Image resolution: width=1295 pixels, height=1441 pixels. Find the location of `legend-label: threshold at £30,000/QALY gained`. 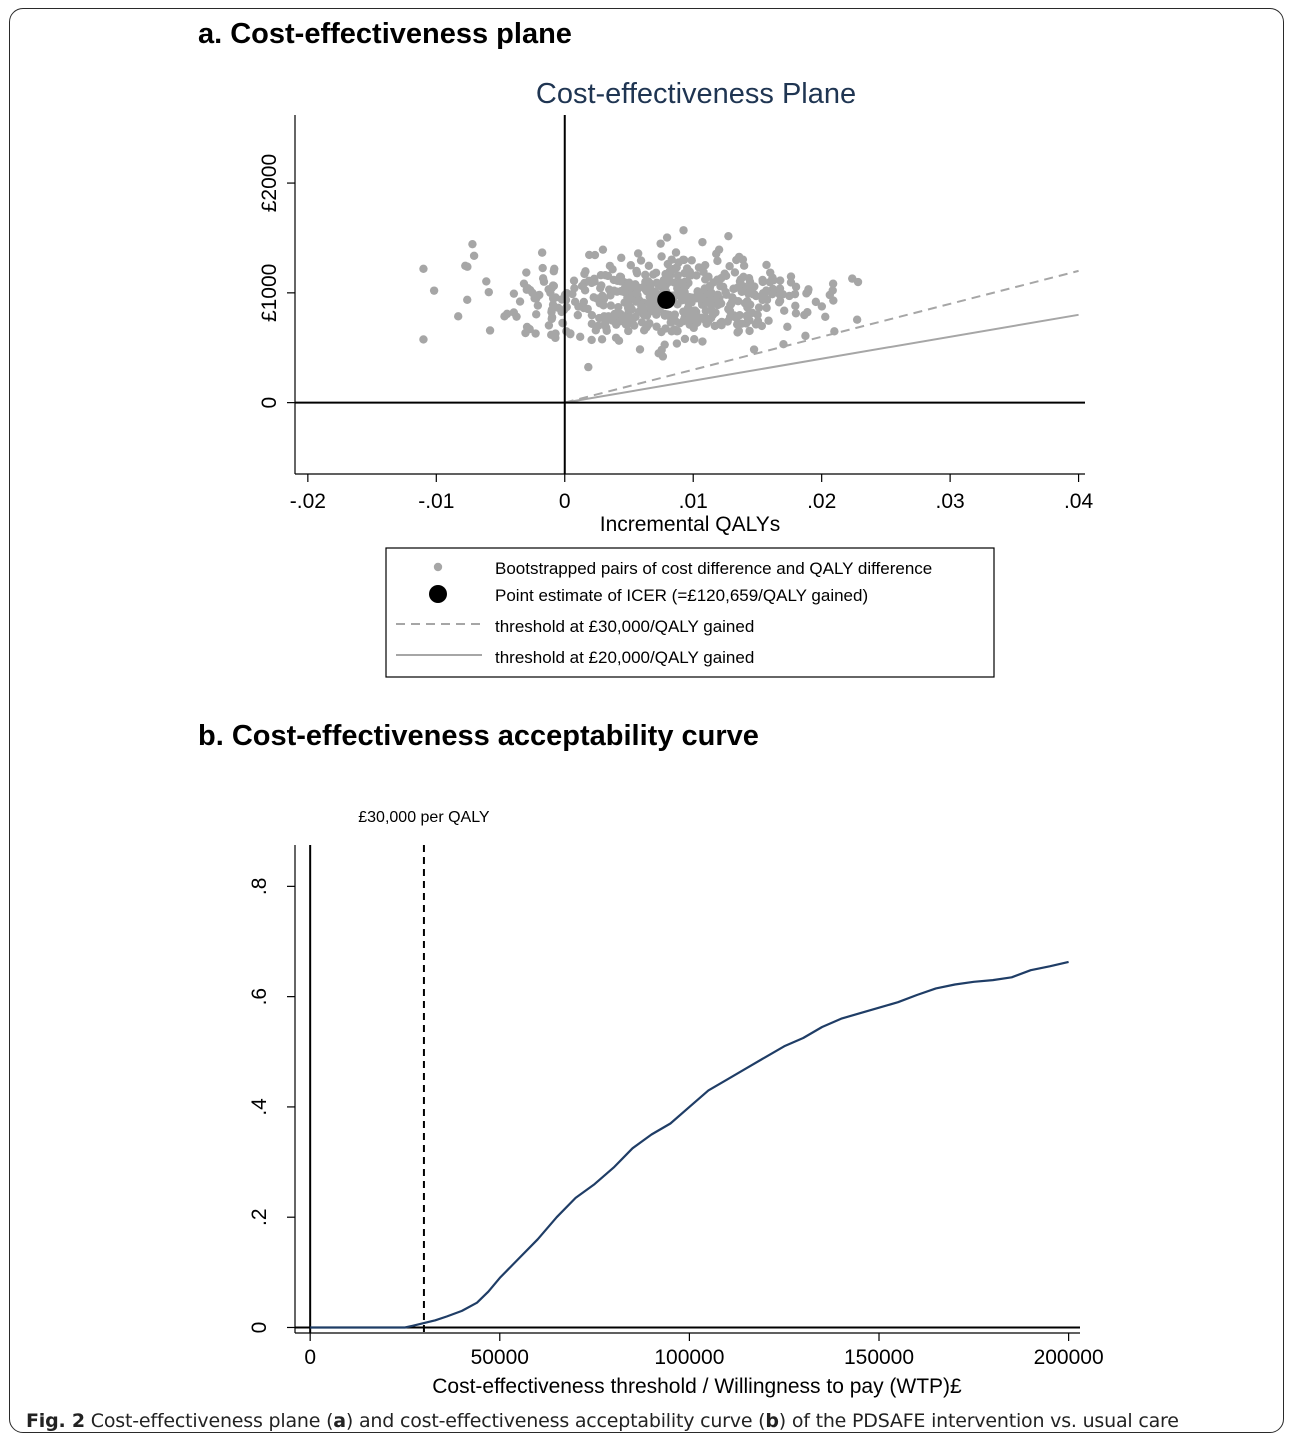

legend-label: threshold at £30,000/QALY gained is located at coordinates (624, 626).